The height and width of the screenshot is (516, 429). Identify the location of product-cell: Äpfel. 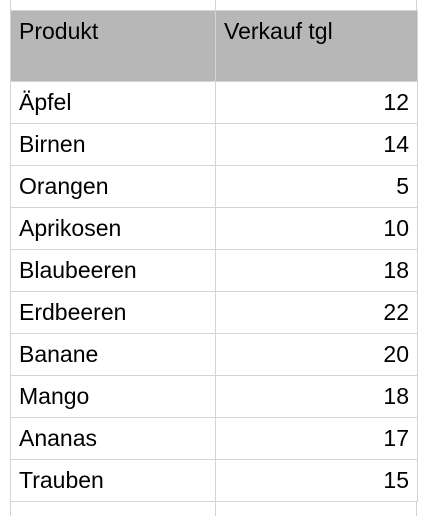
(113, 102).